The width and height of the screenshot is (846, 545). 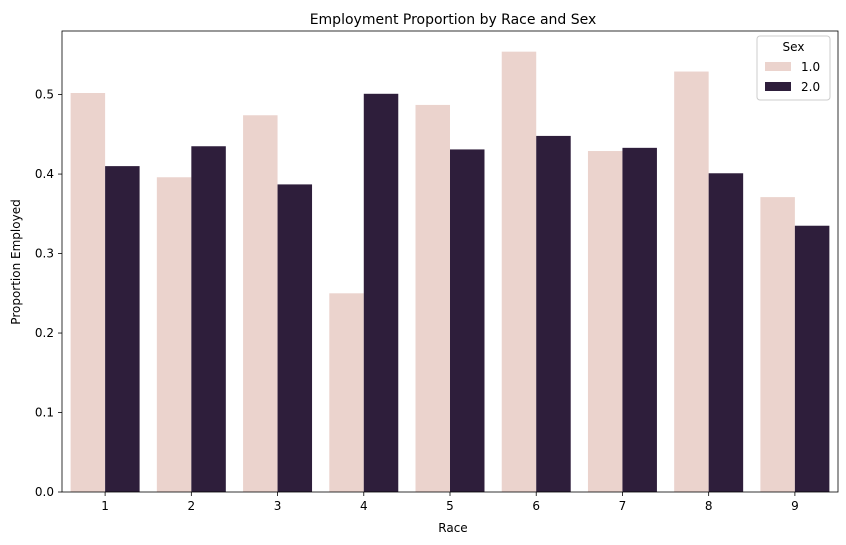 What do you see at coordinates (709, 506) in the screenshot?
I see `x-tick-label: 8` at bounding box center [709, 506].